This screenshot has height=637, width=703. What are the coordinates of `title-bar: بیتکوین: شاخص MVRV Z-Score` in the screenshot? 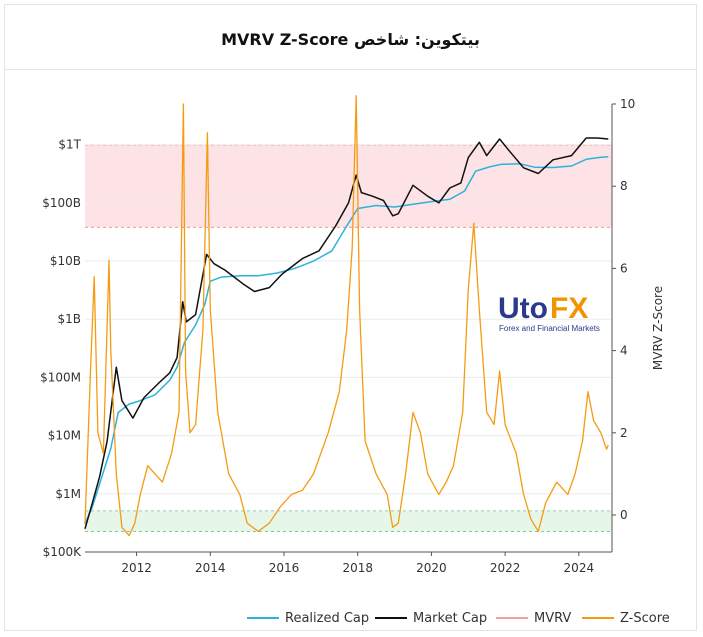 It's located at (350, 37).